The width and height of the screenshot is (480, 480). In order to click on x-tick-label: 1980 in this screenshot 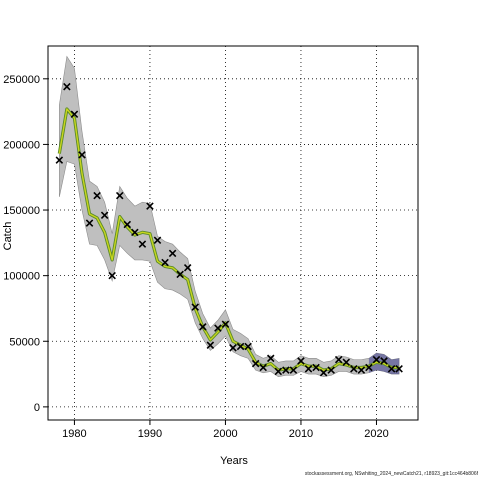, I will do `click(74, 434)`.